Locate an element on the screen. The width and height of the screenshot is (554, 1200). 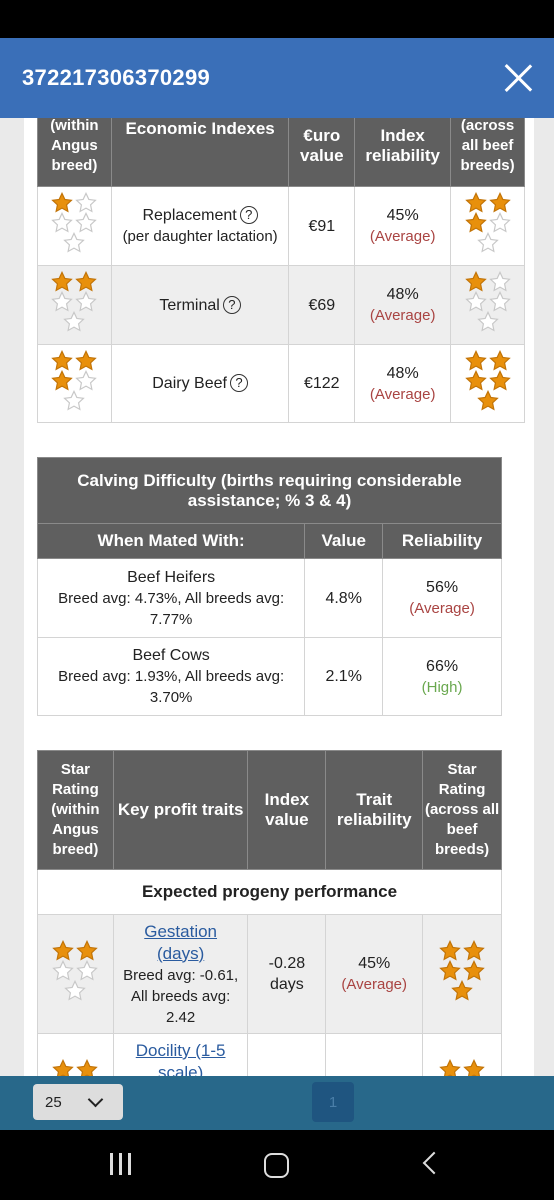
section-title: Expected progeny performance is located at coordinates (269, 892).